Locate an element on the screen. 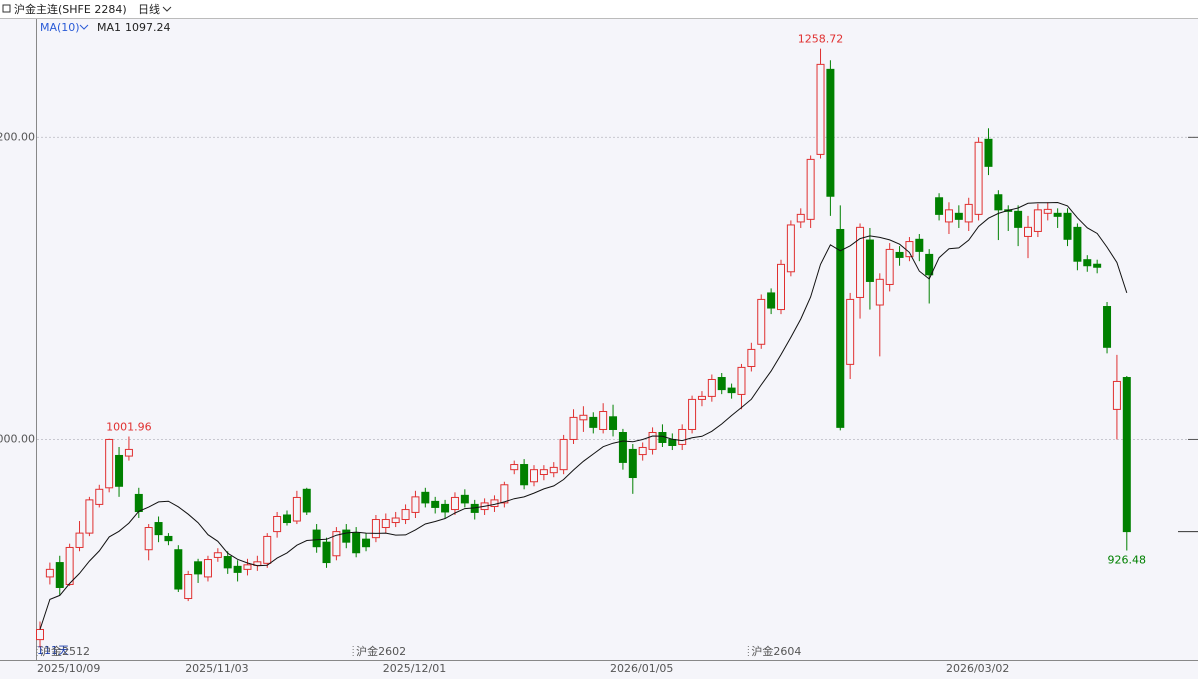 Image resolution: width=1198 pixels, height=679 pixels. header-bar is located at coordinates (599, 9).